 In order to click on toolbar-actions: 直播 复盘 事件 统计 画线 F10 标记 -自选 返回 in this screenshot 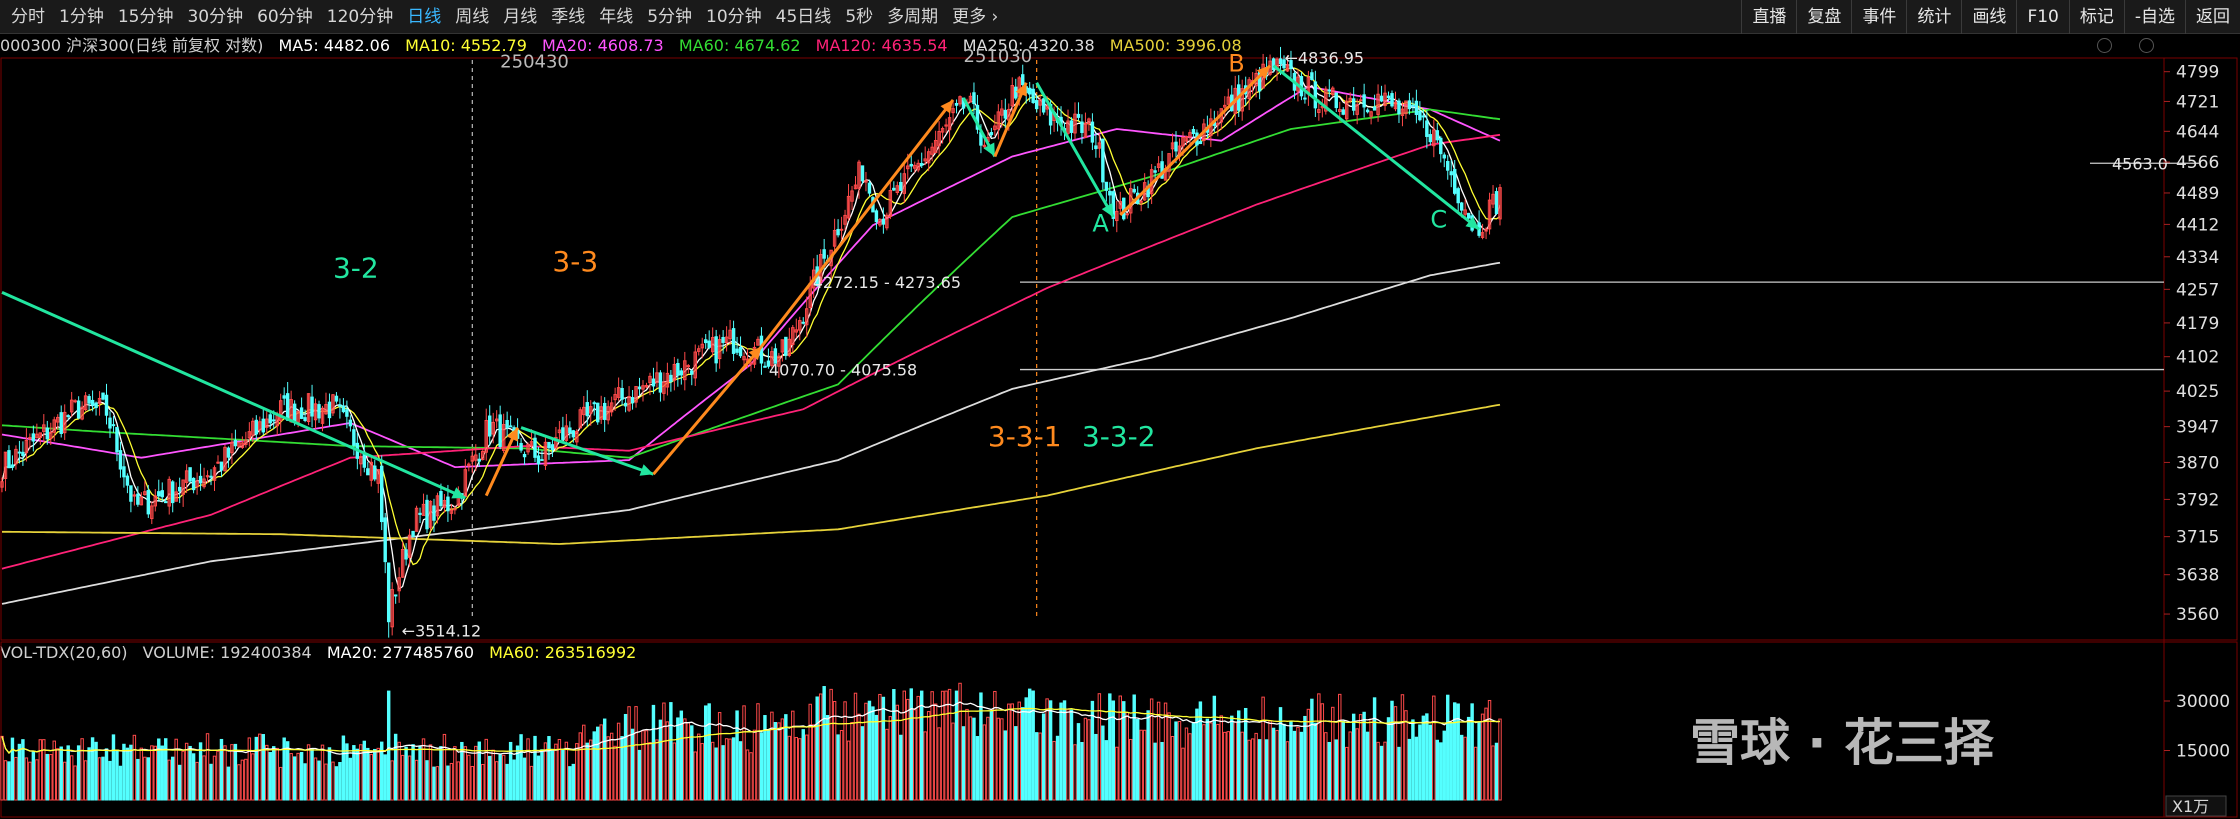, I will do `click(1990, 17)`.